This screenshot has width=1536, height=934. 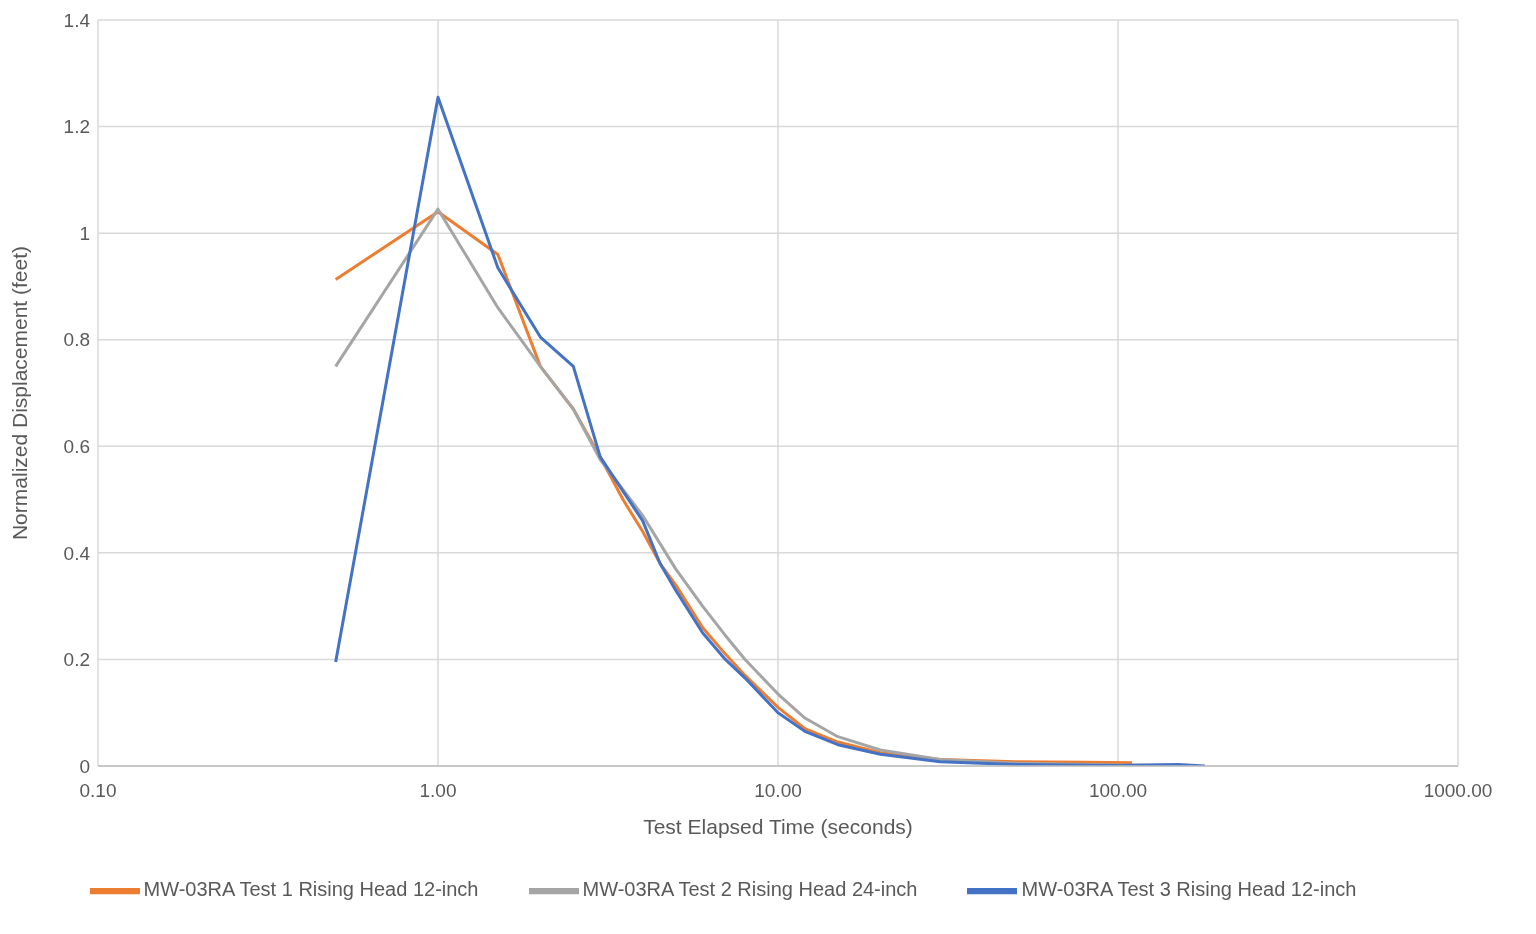 What do you see at coordinates (20, 393) in the screenshot?
I see `y-axis-title: Normalized Displacement (feet)` at bounding box center [20, 393].